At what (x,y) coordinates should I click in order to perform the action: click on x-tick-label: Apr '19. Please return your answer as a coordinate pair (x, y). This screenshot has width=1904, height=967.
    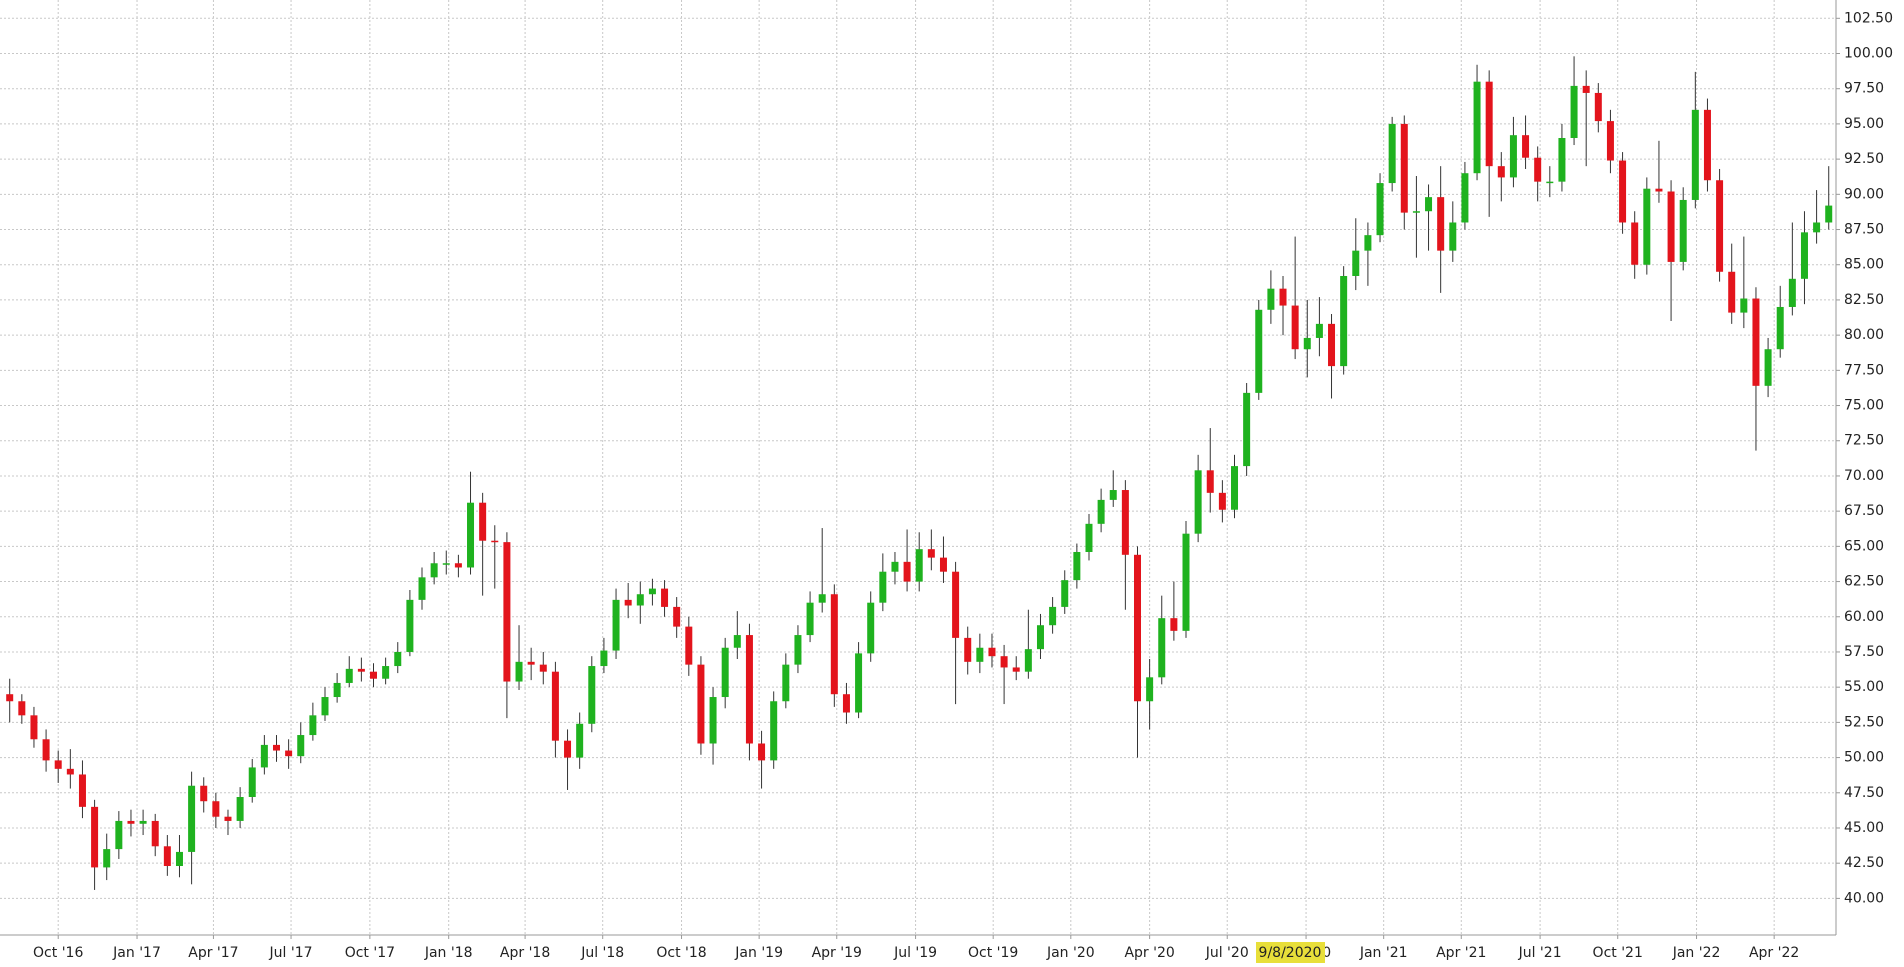
    Looking at the image, I should click on (837, 953).